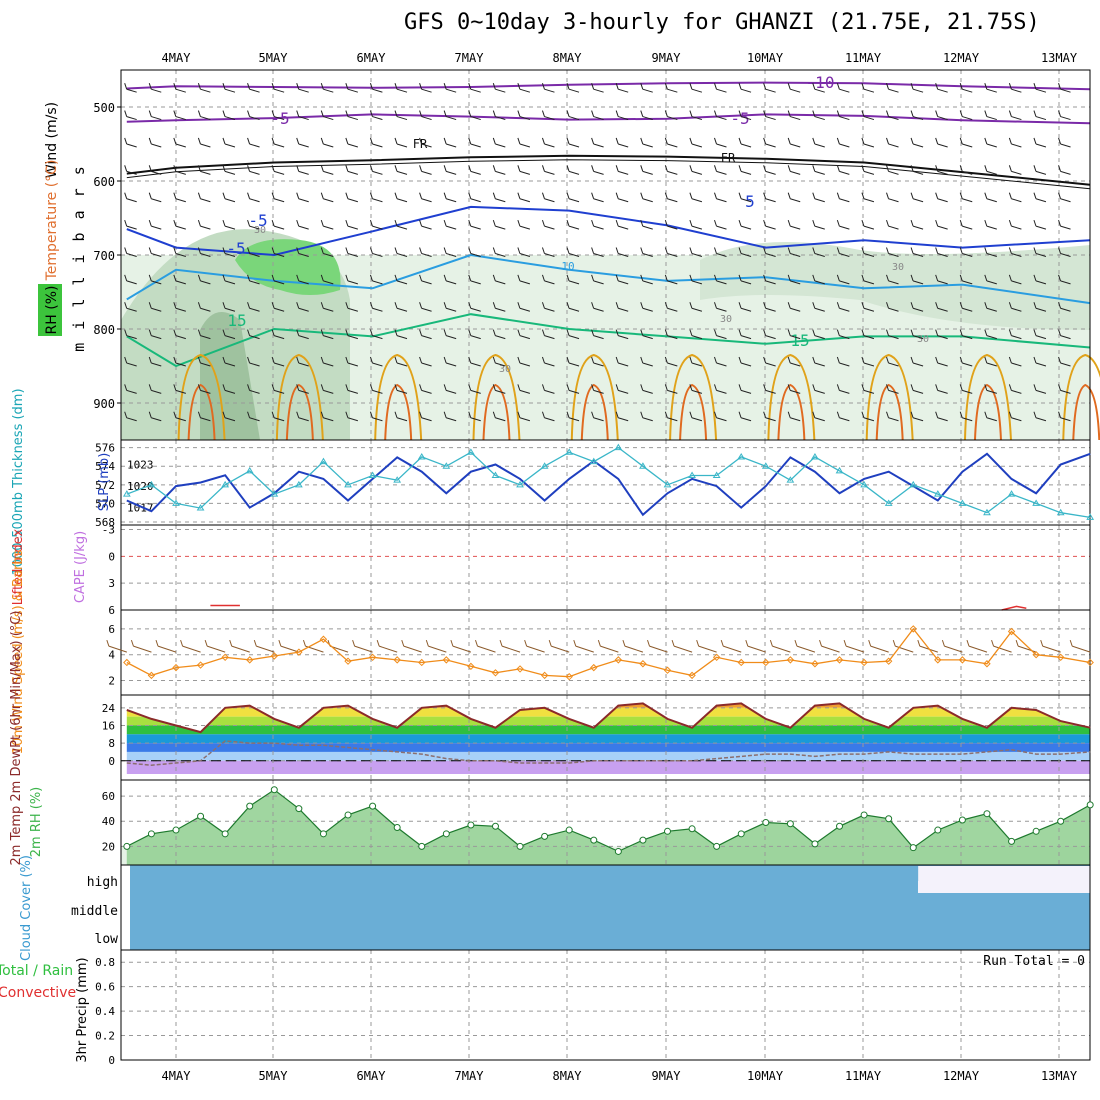 The width and height of the screenshot is (1100, 1100). What do you see at coordinates (274, 58) in the screenshot?
I see `date-label-top: 5MAY` at bounding box center [274, 58].